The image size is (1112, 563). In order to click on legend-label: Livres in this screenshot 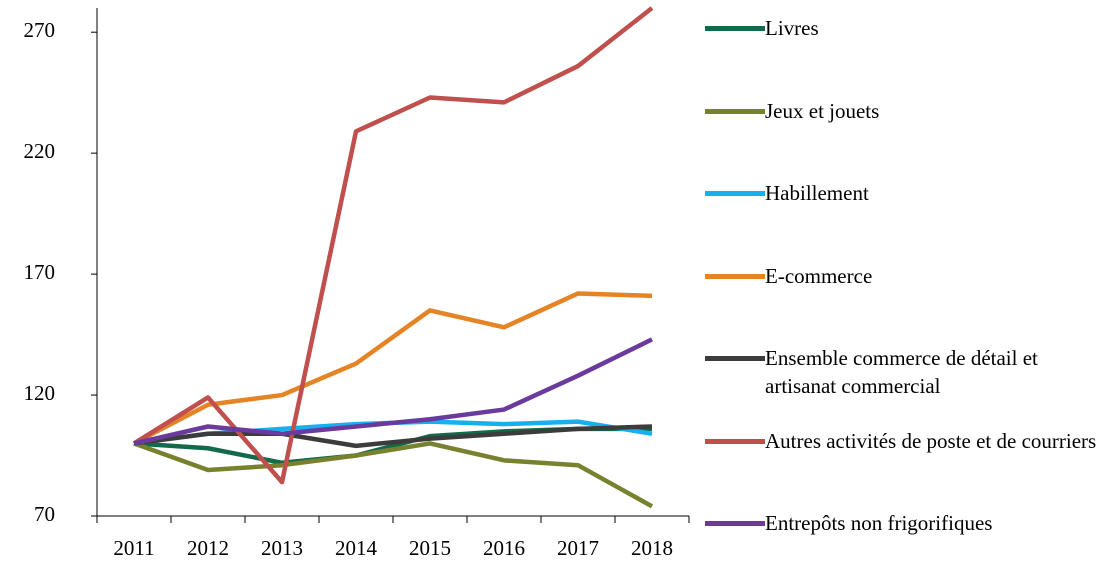, I will do `click(792, 28)`.